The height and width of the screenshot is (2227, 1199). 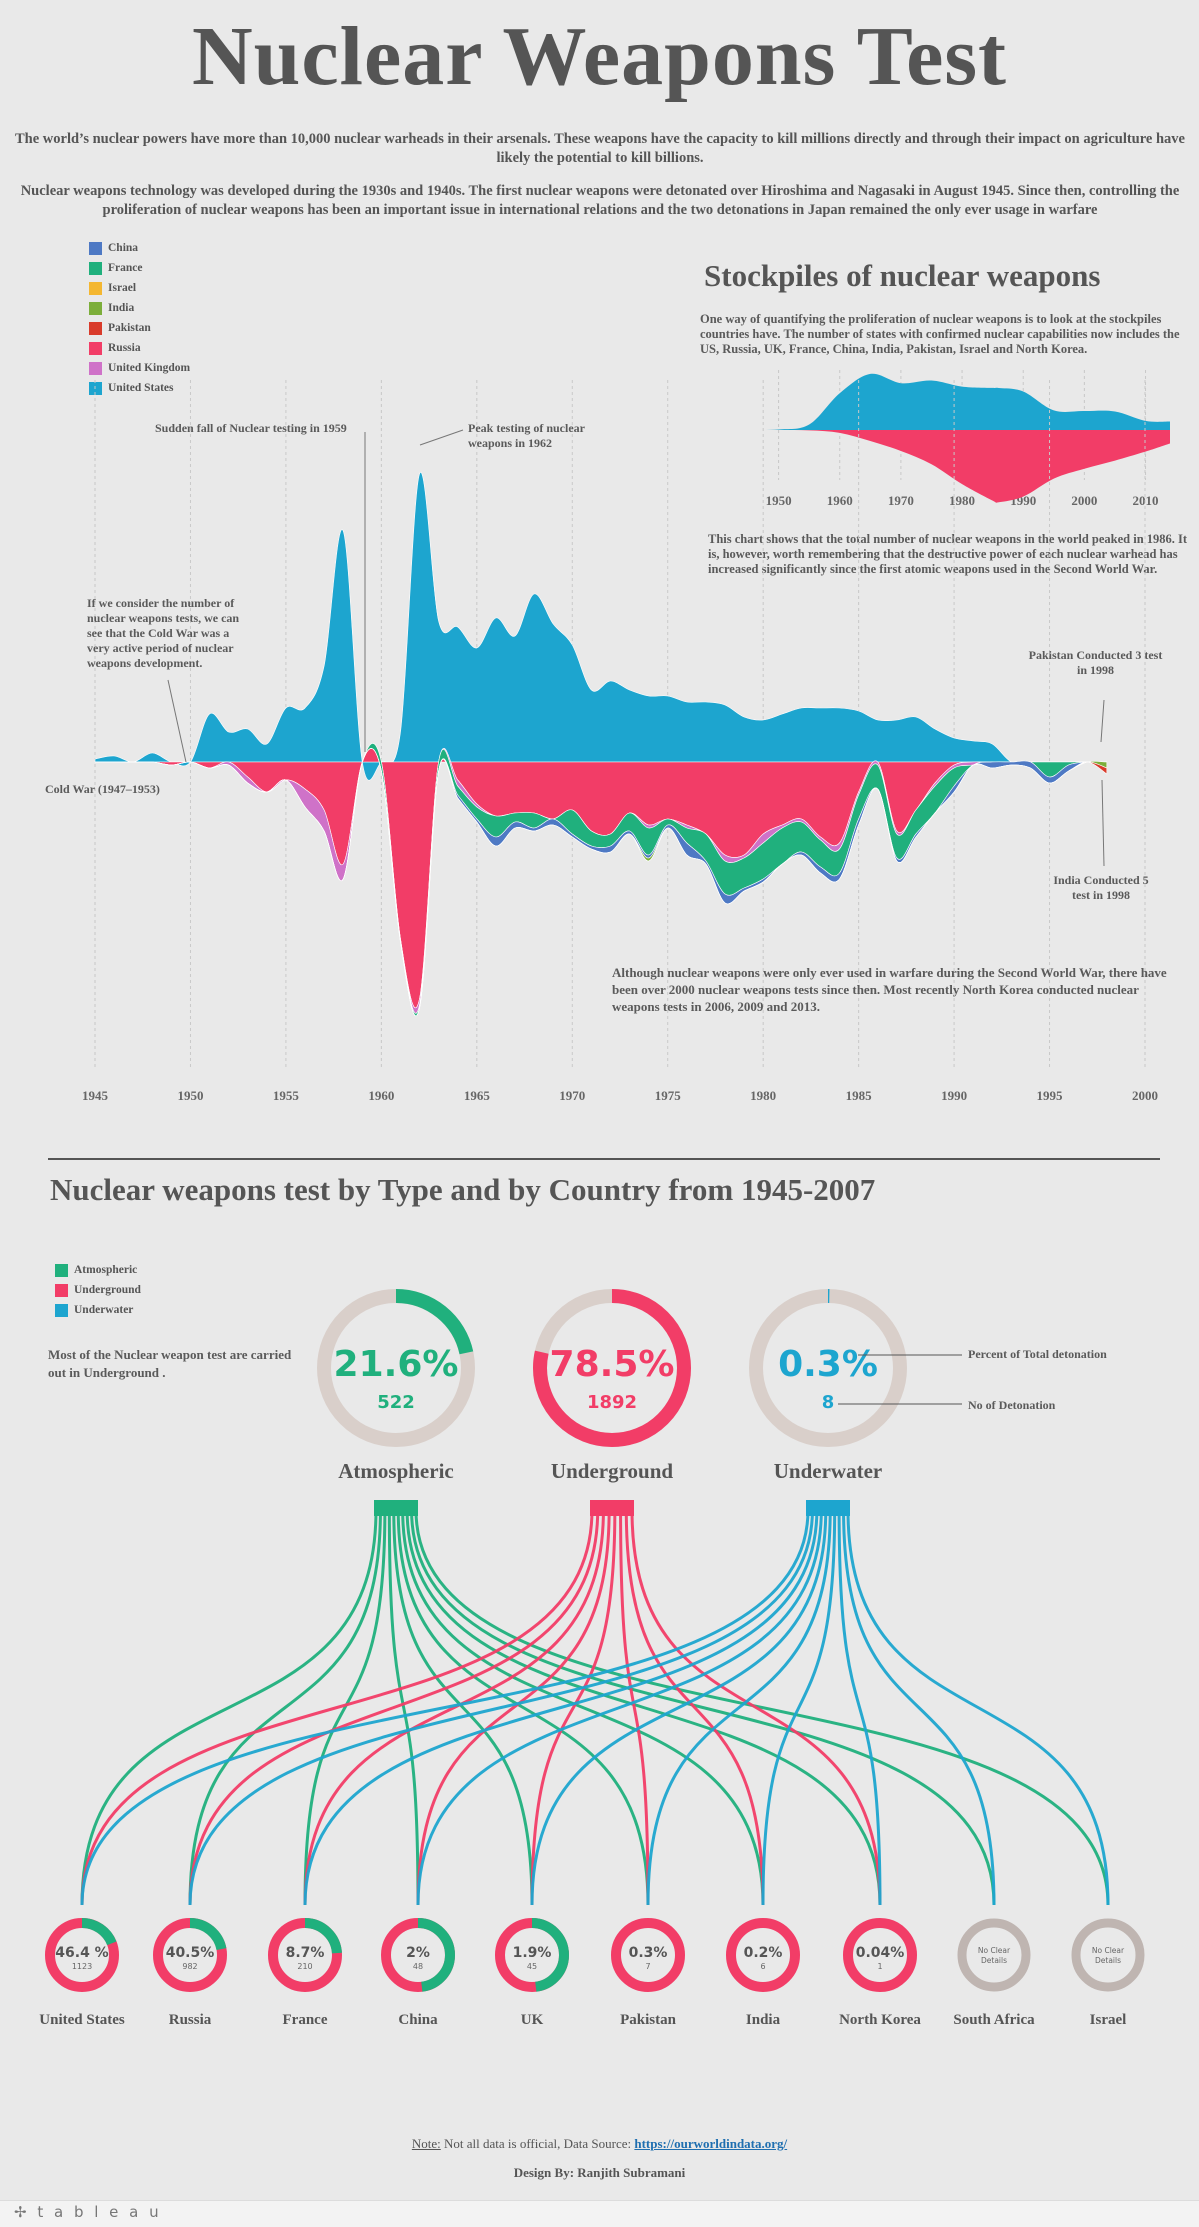 I want to click on flow-atmospheric-south-africa, so click(x=703, y=1707).